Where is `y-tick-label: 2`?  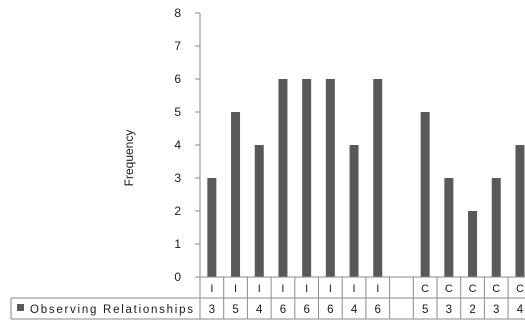 y-tick-label: 2 is located at coordinates (177, 211).